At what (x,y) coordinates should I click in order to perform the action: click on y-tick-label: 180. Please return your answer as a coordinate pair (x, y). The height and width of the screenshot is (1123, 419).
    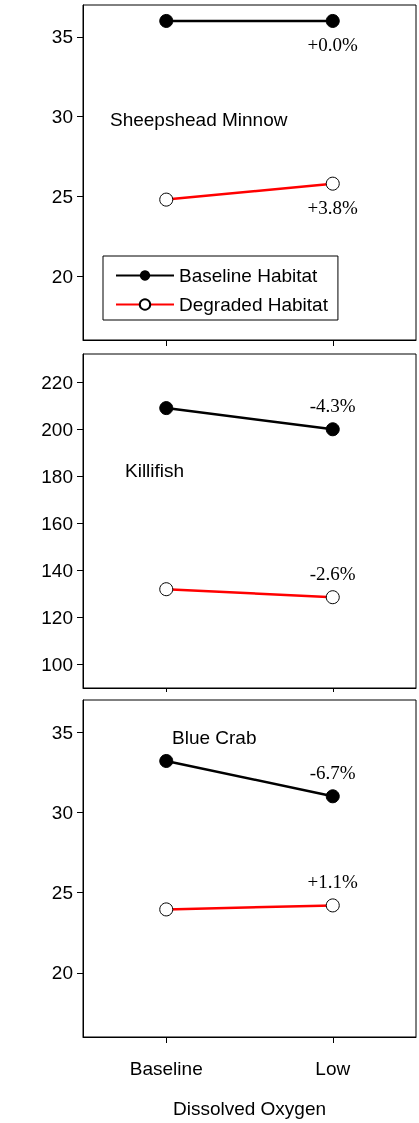
    Looking at the image, I should click on (57, 476).